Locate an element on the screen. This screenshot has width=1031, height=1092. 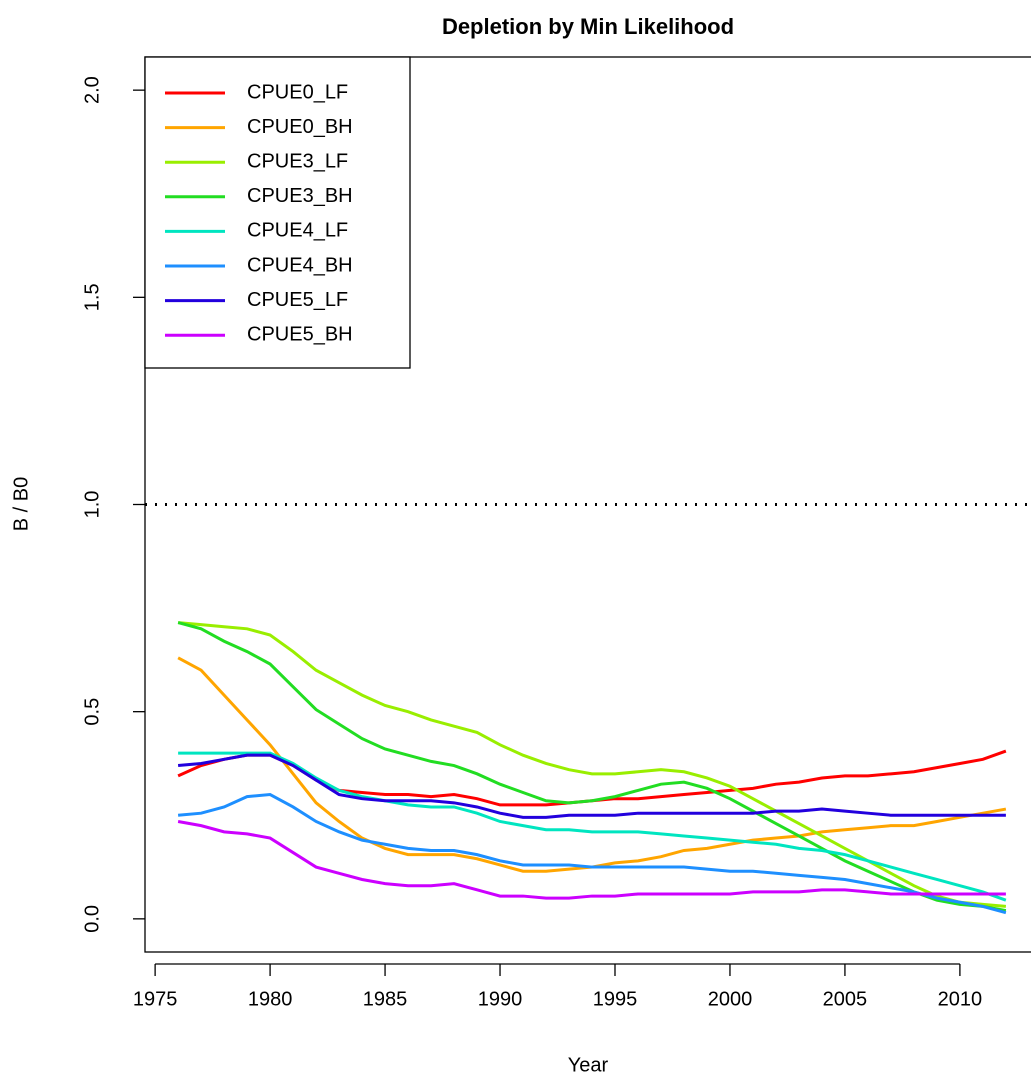
x-tick-label: 1990 is located at coordinates (500, 999).